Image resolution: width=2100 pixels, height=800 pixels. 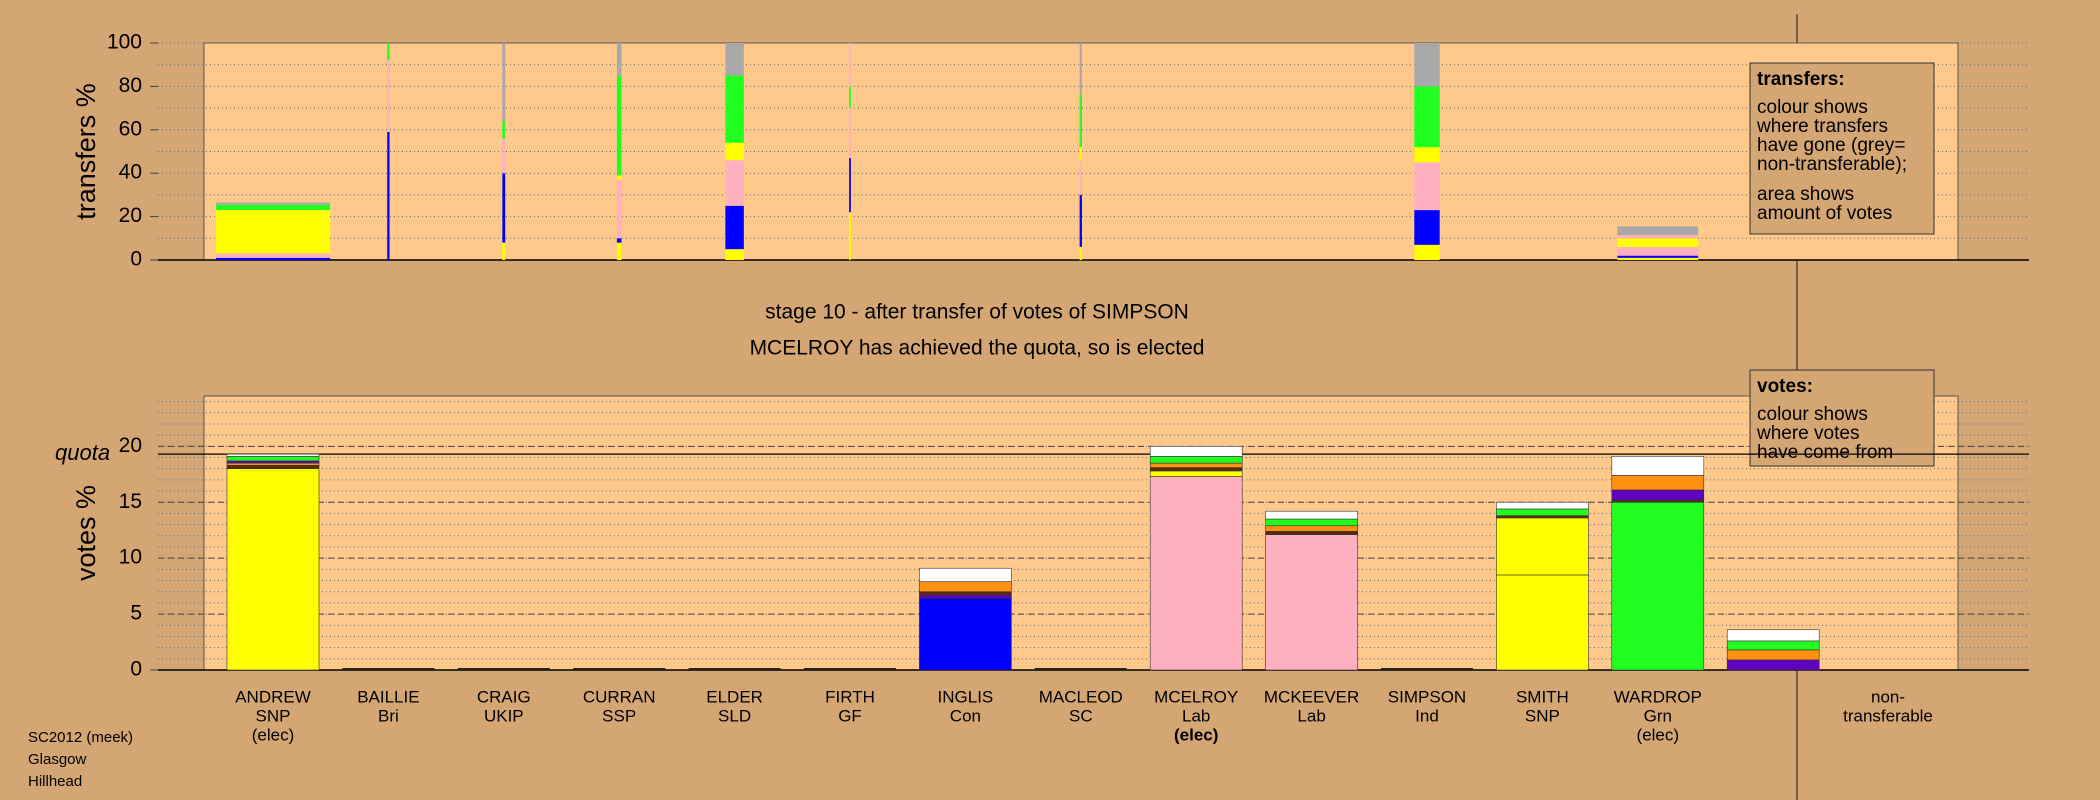 I want to click on footer-line: Glasgow, so click(x=57, y=759).